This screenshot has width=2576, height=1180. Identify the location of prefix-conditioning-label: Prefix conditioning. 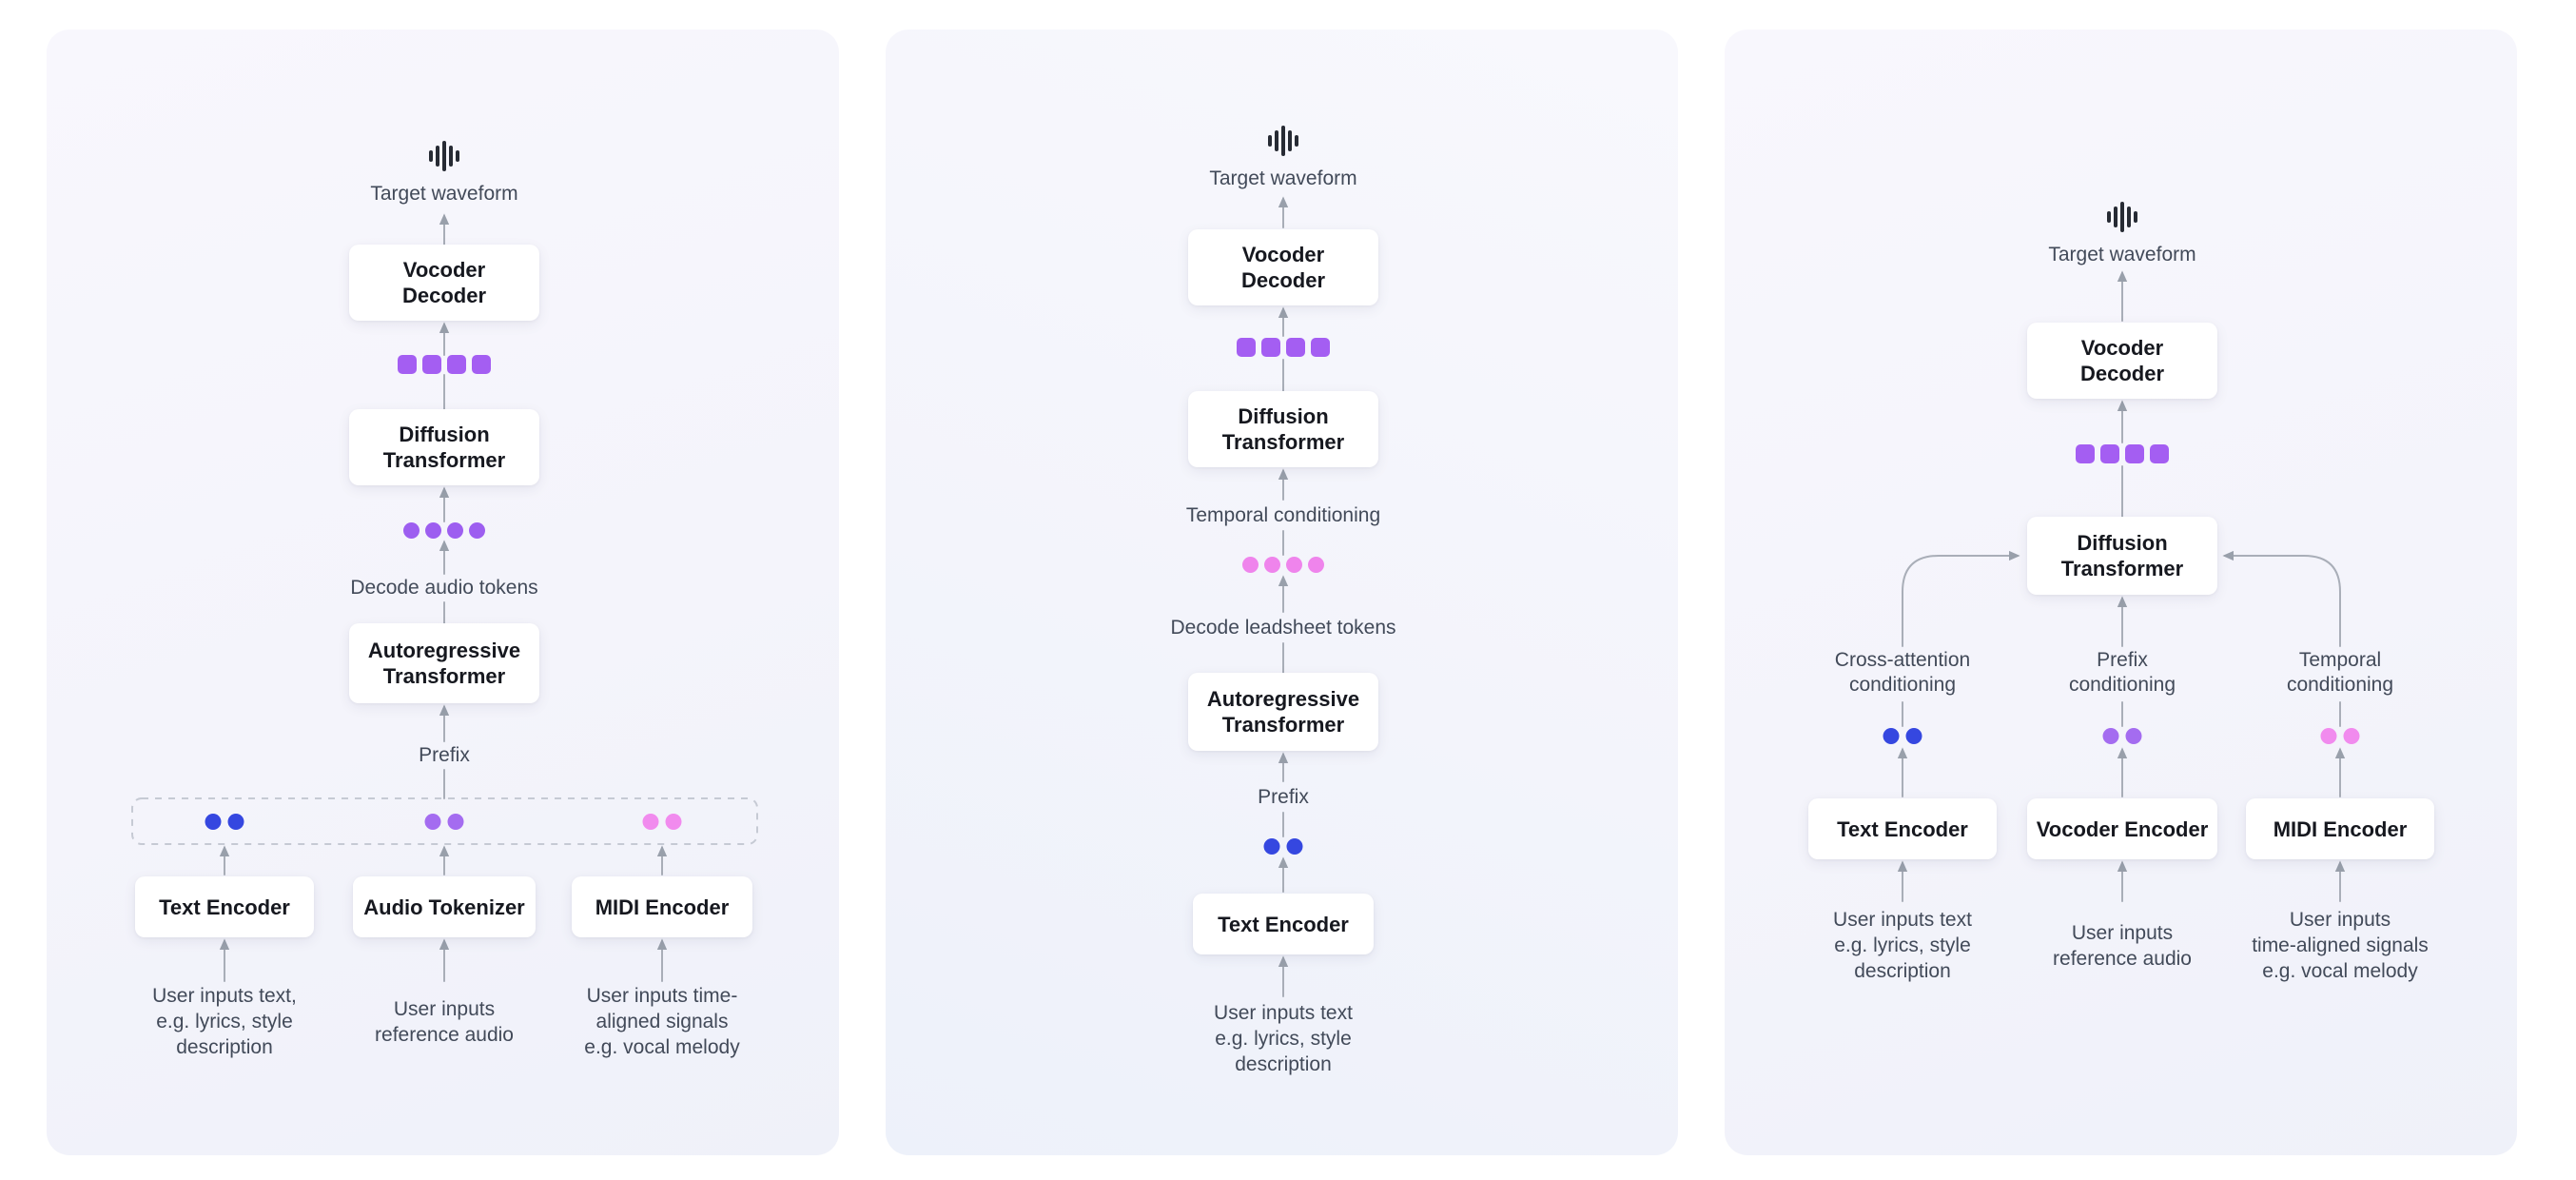
(2122, 673).